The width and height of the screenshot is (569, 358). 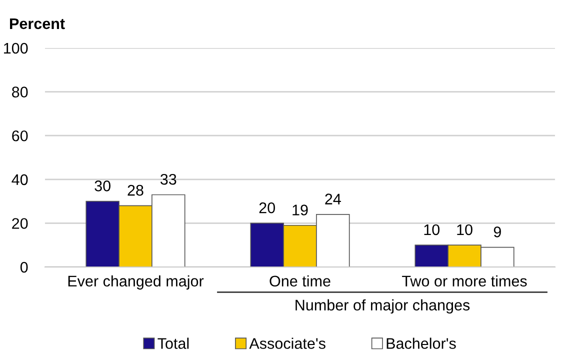 I want to click on data-label: 20, so click(x=267, y=208).